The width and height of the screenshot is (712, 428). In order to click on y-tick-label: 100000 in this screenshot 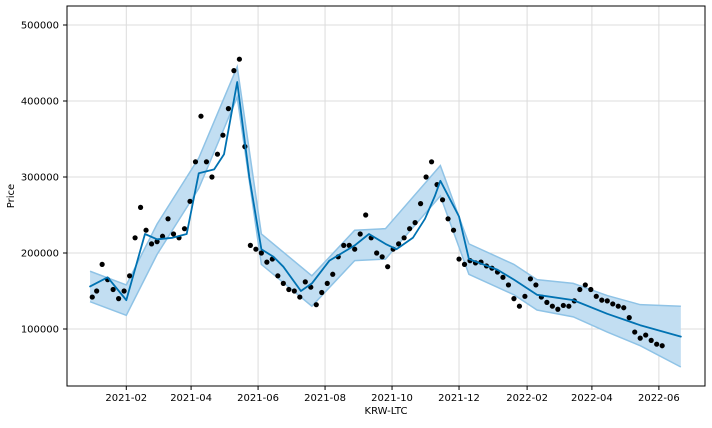, I will do `click(40, 330)`.